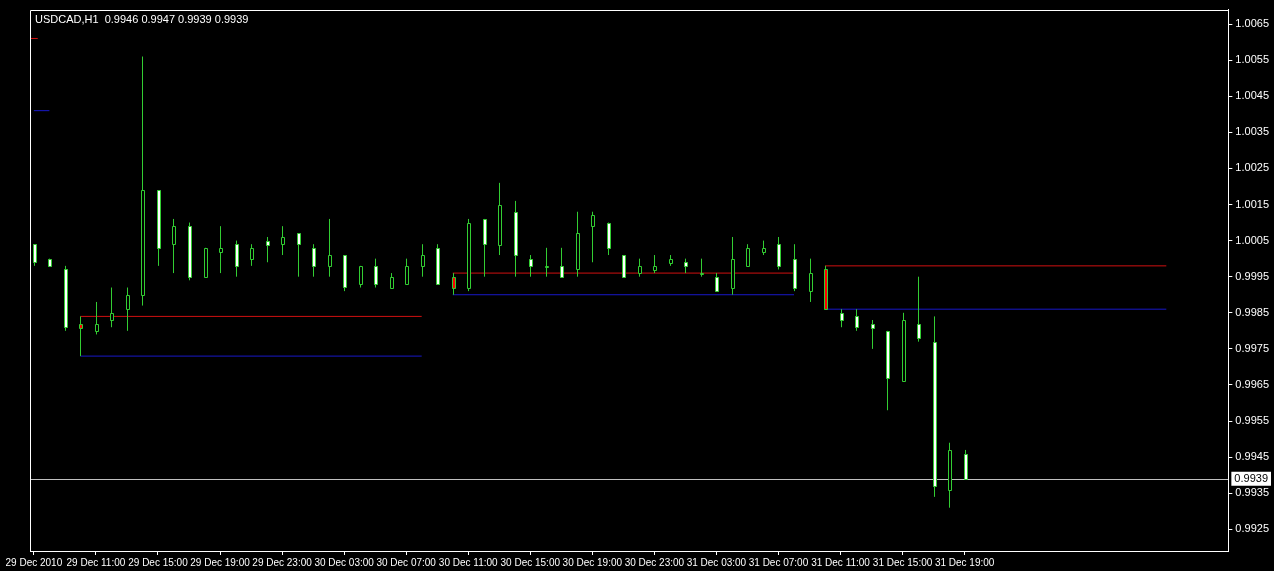  Describe the element at coordinates (1251, 478) in the screenshot. I see `ref-line-label: 0.9939` at that location.